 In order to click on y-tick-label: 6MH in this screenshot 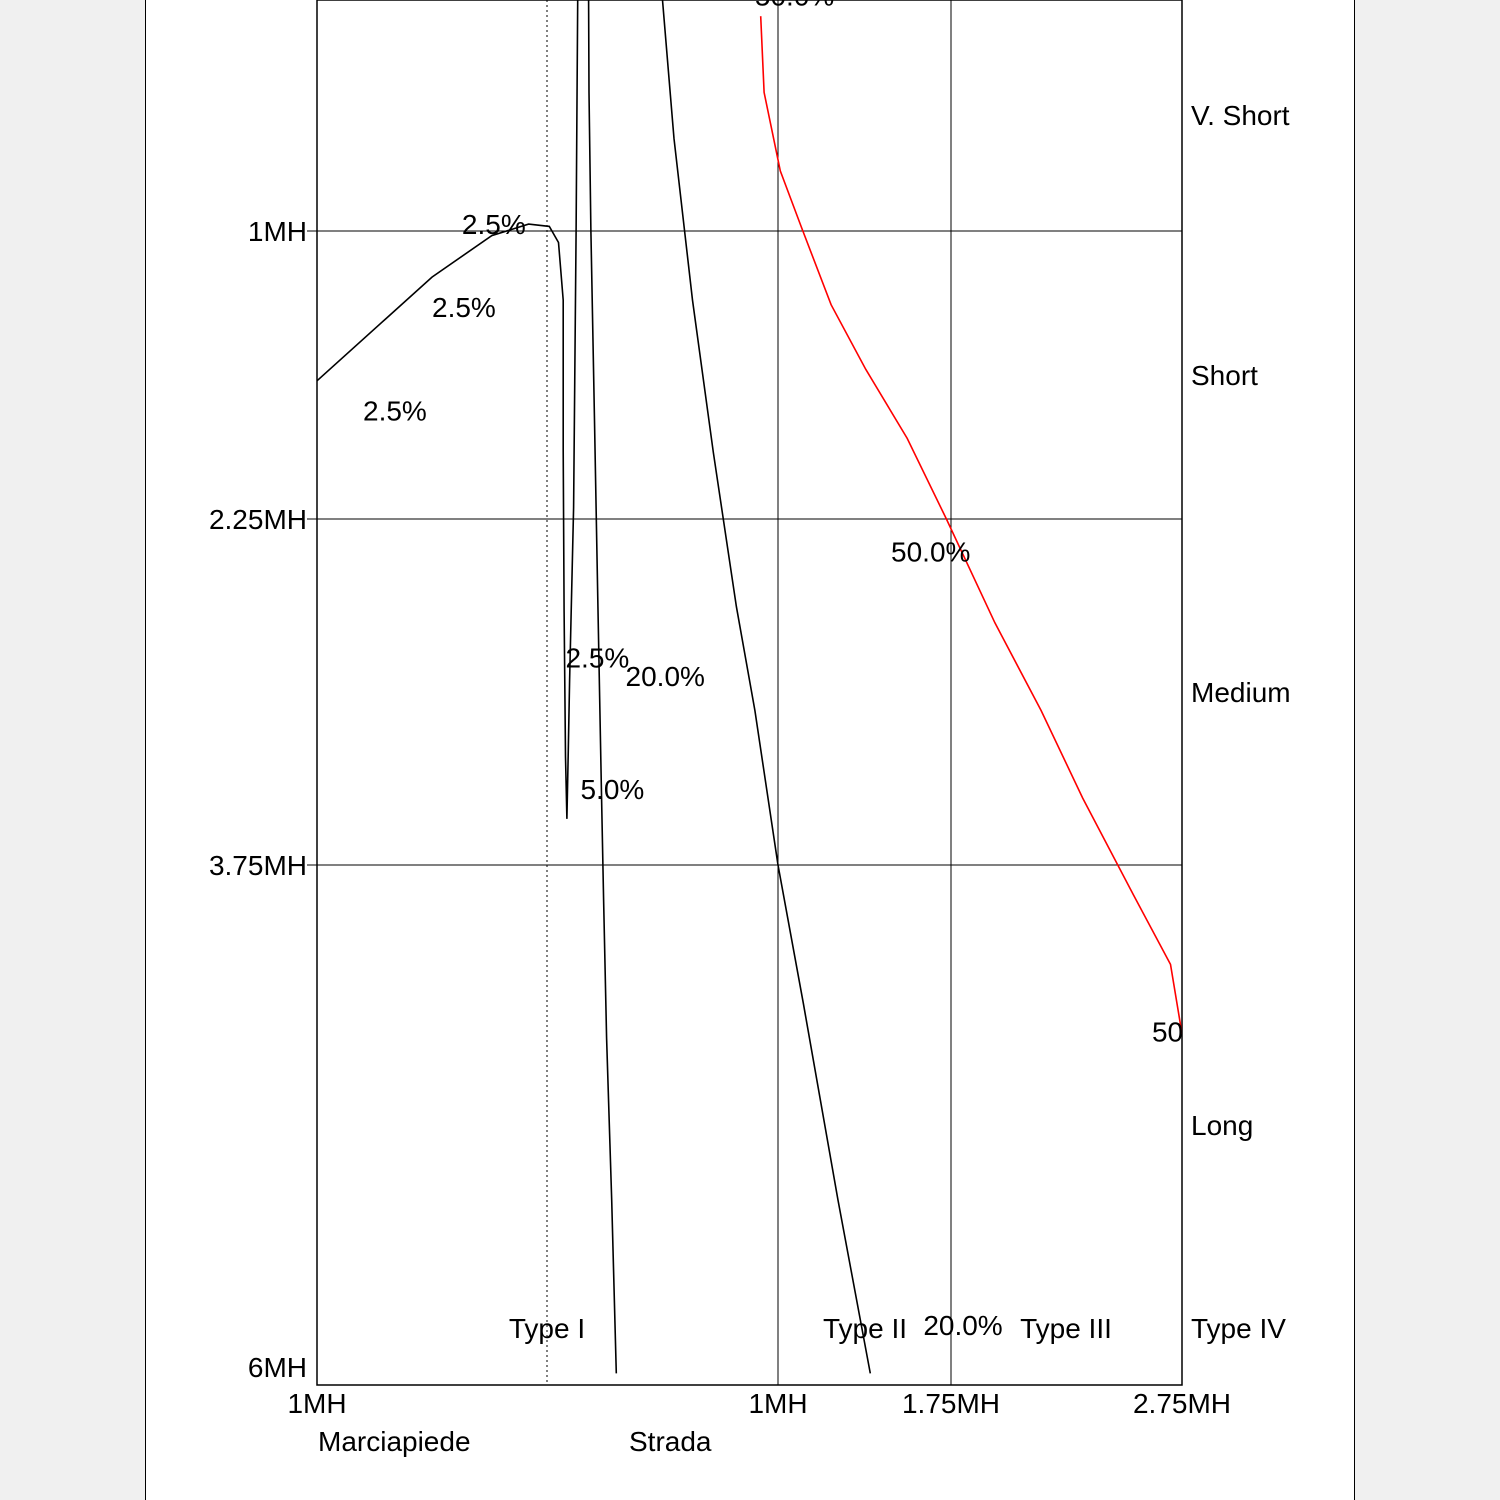, I will do `click(277, 1367)`.